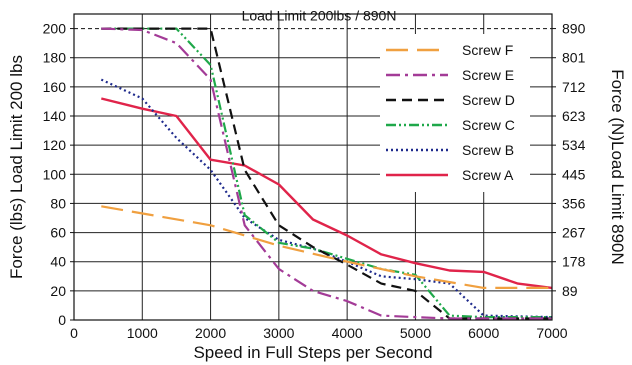 Image resolution: width=632 pixels, height=365 pixels. I want to click on x-tick-label: 0, so click(74, 333).